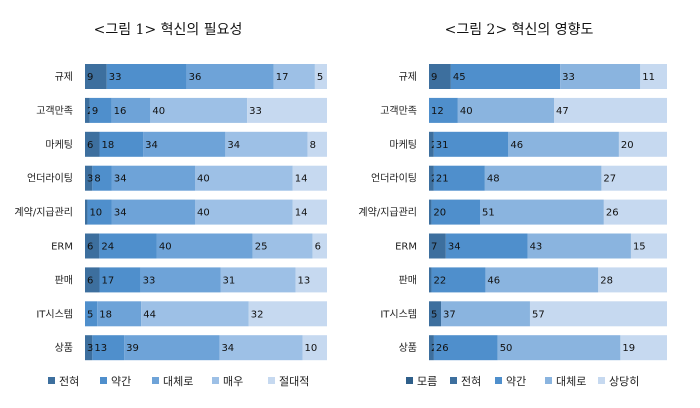 The width and height of the screenshot is (700, 408). I want to click on data-label: 51, so click(488, 213).